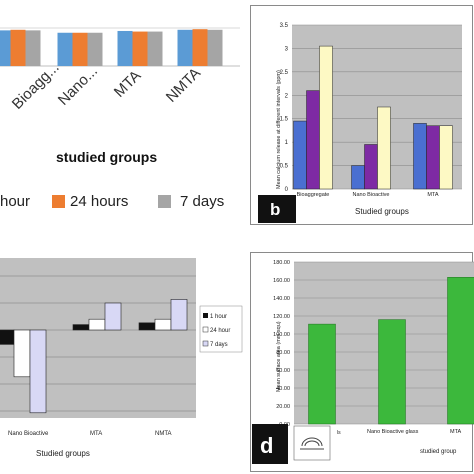  Describe the element at coordinates (266, 445) in the screenshot. I see `panel-d-badge-label: d` at that location.